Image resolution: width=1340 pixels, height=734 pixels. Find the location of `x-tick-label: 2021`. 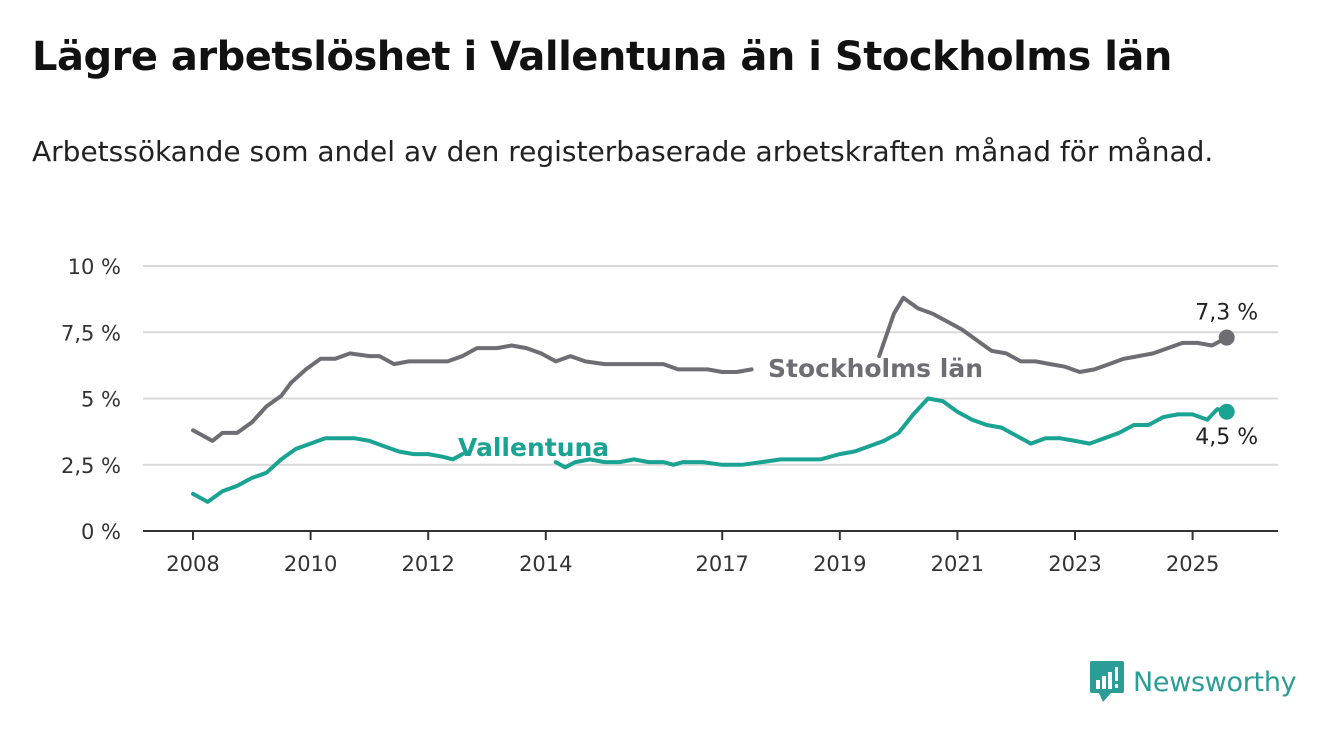

x-tick-label: 2021 is located at coordinates (957, 564).